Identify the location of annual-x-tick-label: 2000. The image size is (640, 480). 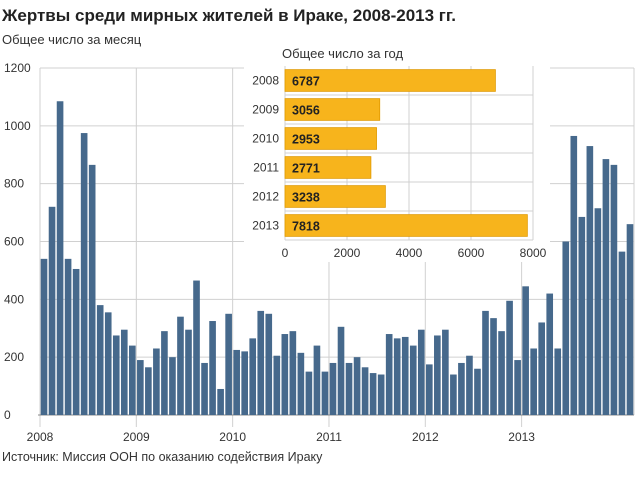
(347, 253).